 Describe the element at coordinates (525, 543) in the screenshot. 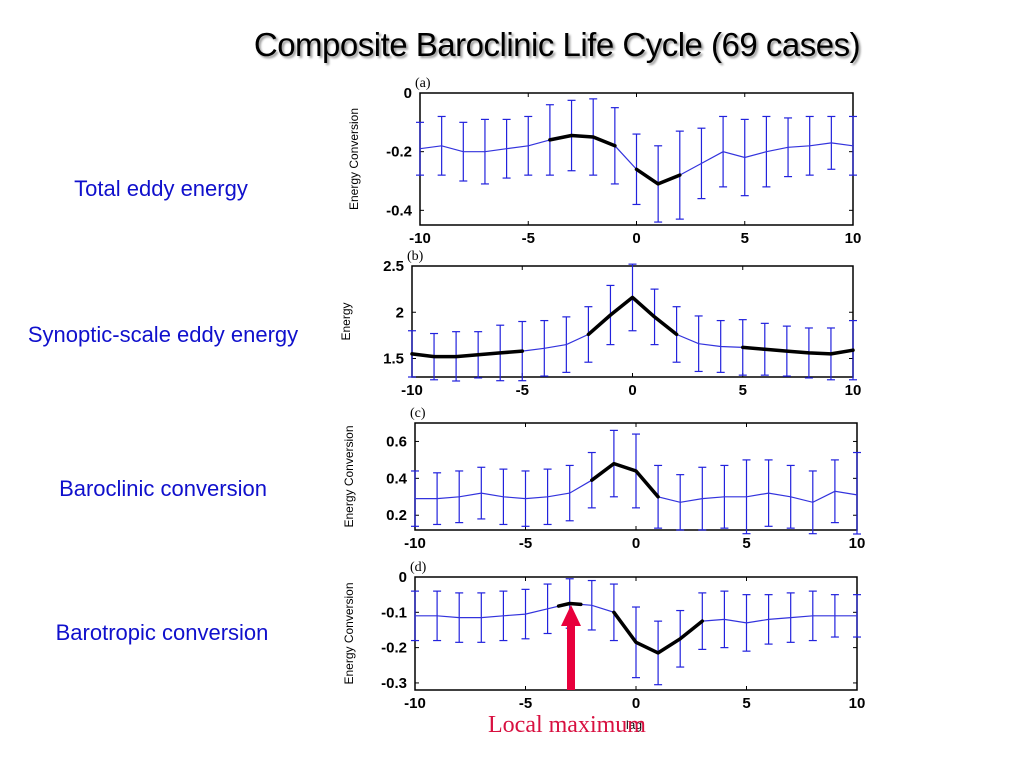

I see `panel-c-xtick-label: -5` at that location.